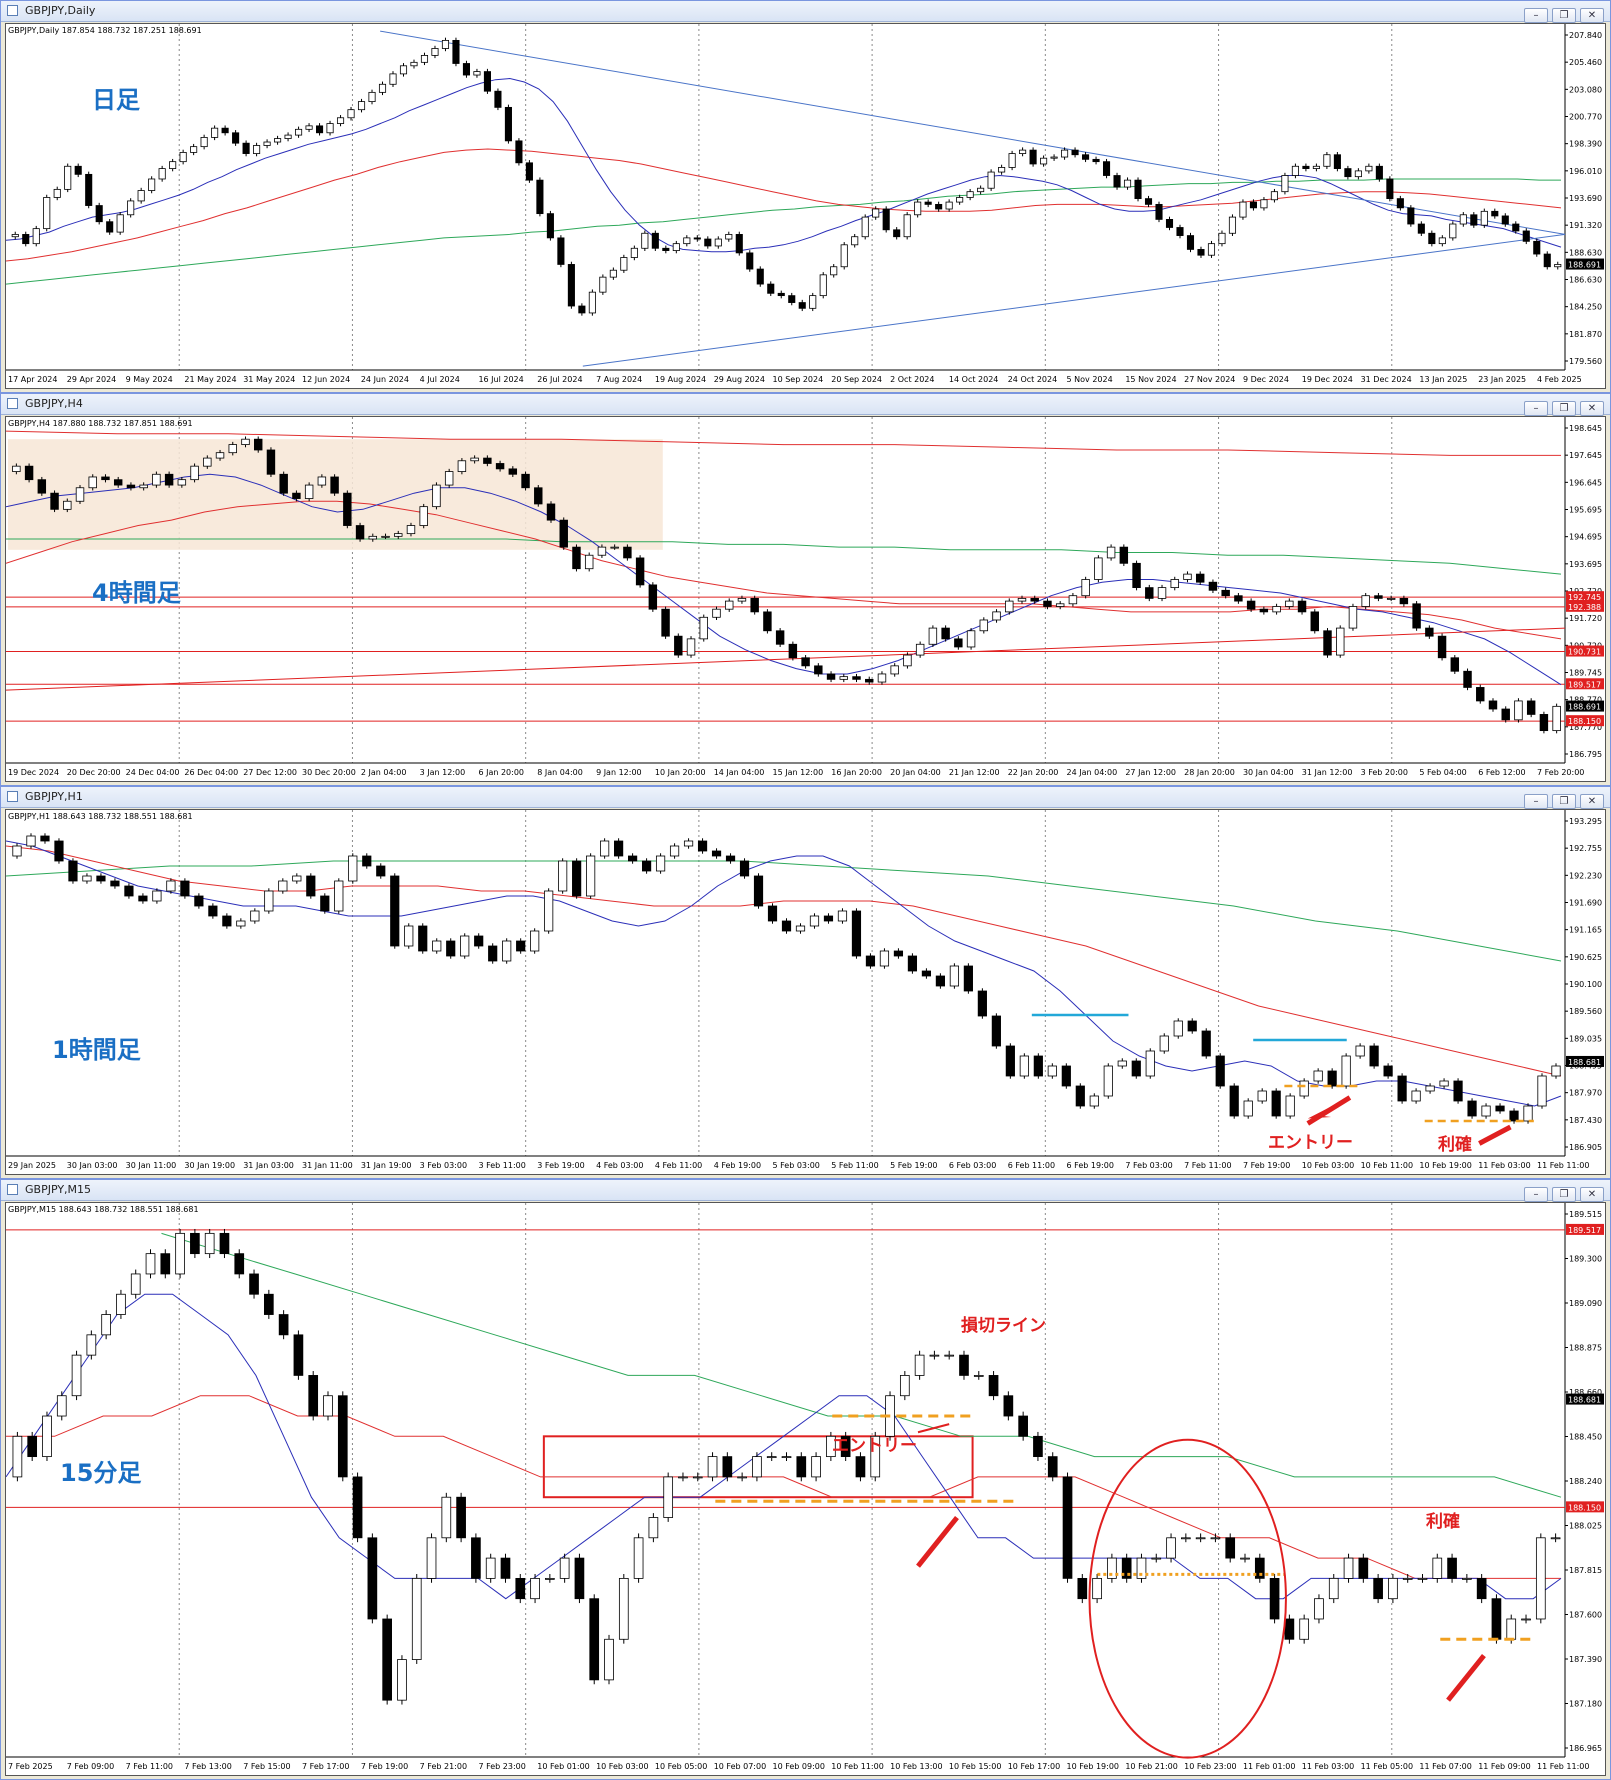 The height and width of the screenshot is (1780, 1611). What do you see at coordinates (101, 1473) in the screenshot?
I see `timeframe-label: 15分足` at bounding box center [101, 1473].